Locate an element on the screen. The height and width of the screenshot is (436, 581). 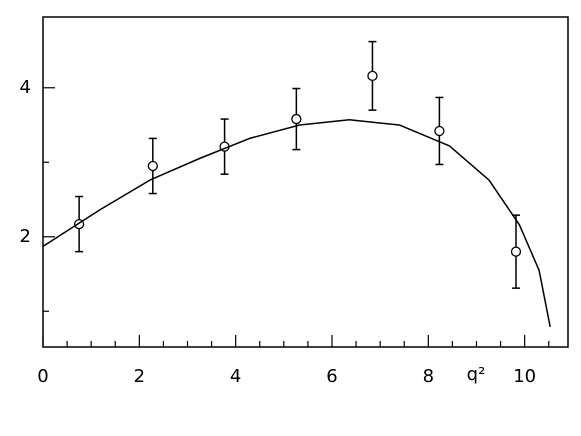
x-tick-label: 10 is located at coordinates (524, 376).